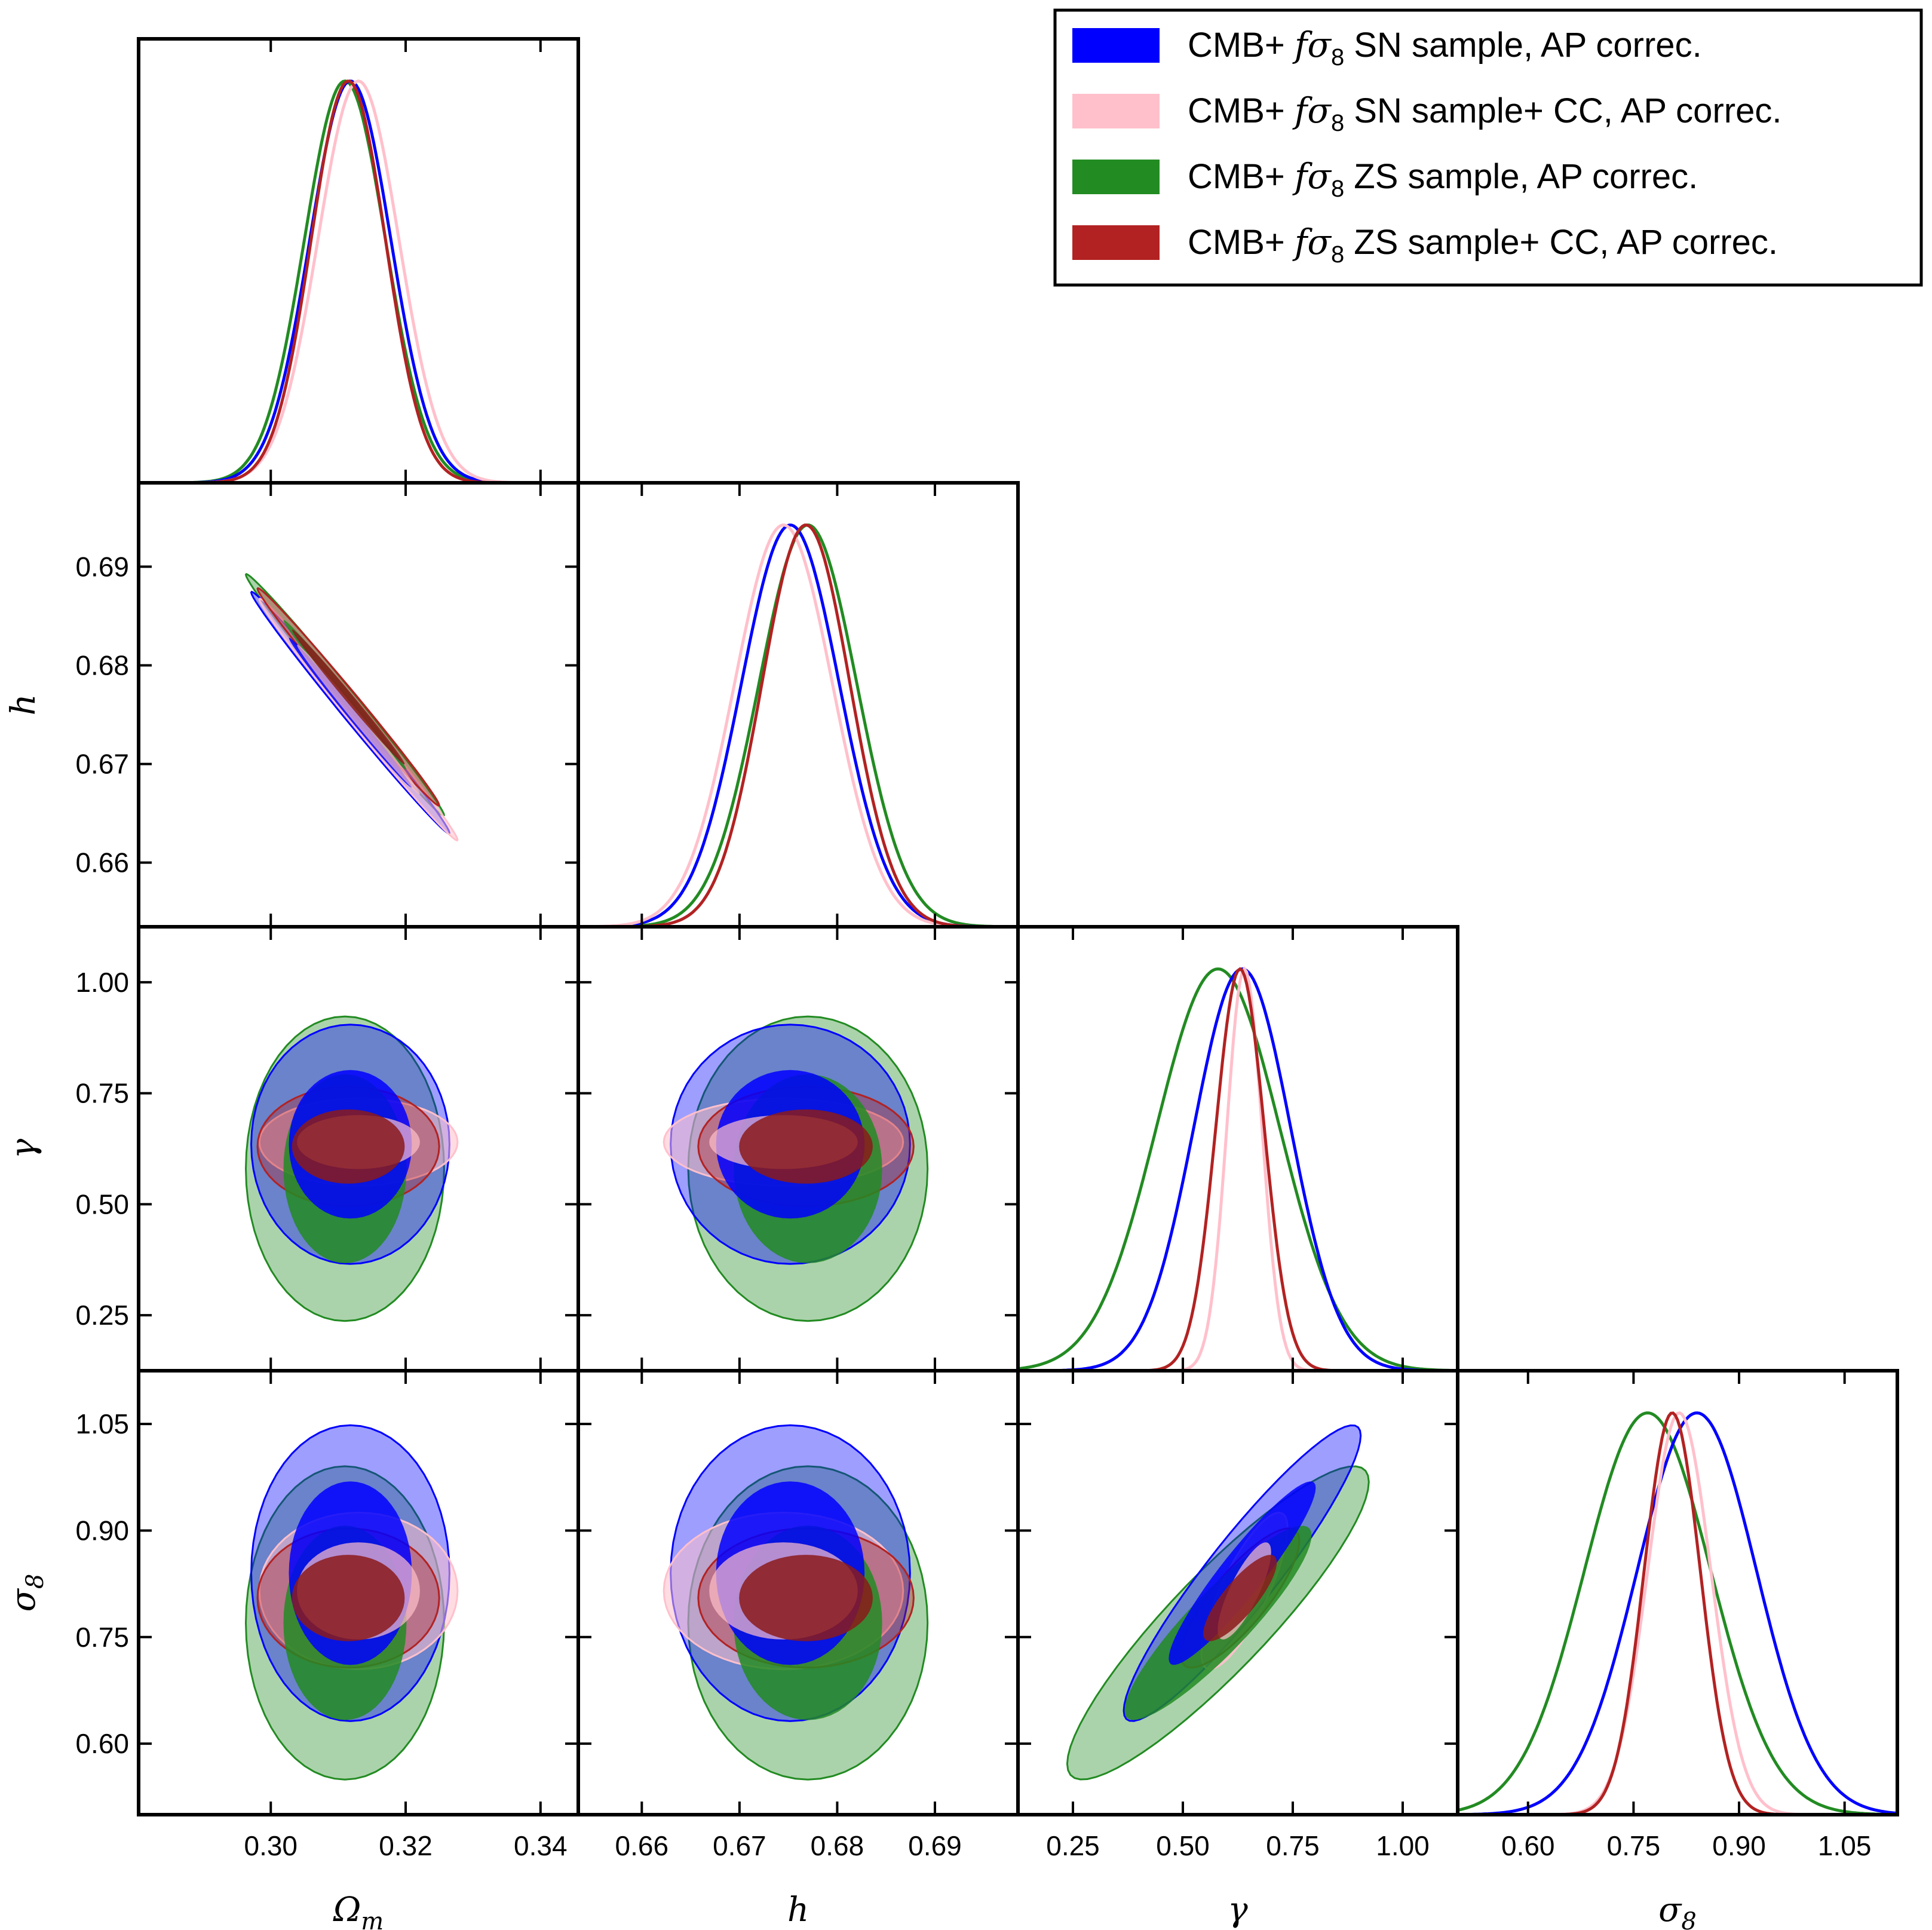 Image resolution: width=1932 pixels, height=1930 pixels. What do you see at coordinates (102, 982) in the screenshot?
I see `y-tick-label: 1.00` at bounding box center [102, 982].